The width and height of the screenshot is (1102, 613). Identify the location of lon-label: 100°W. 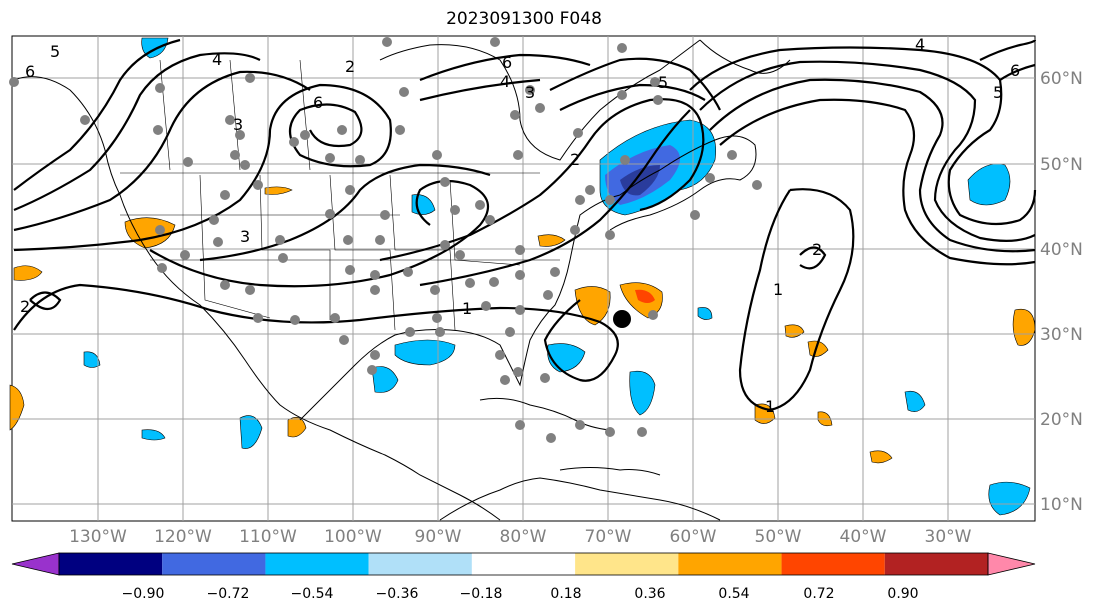
(353, 537).